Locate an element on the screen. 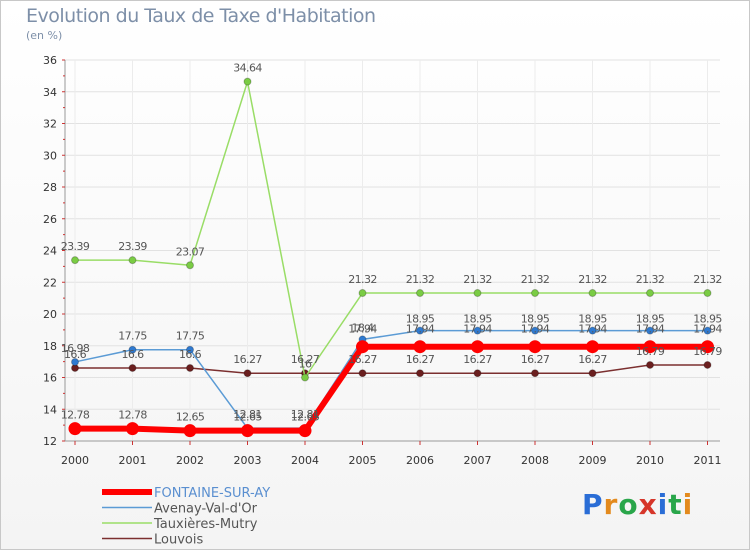 This screenshot has width=750, height=550. x-tick-label: 2011 is located at coordinates (708, 460).